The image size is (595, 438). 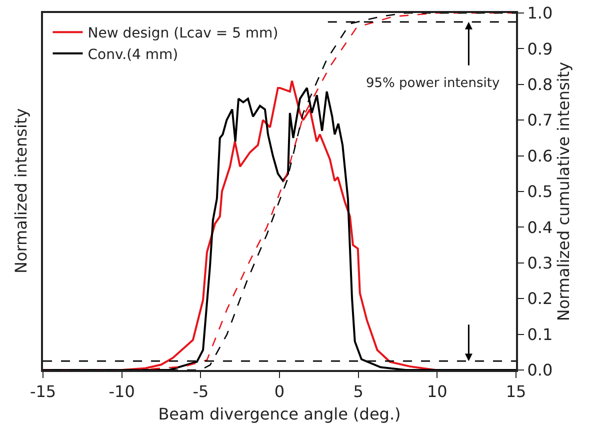 I want to click on y-tick-label: 0.4, so click(x=540, y=227).